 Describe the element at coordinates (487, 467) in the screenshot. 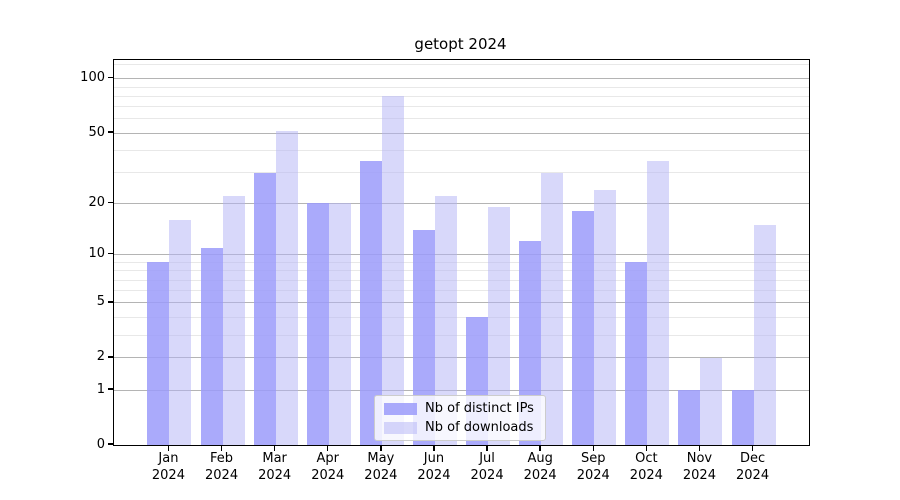

I see `x-tick-label: Jul 2024` at that location.